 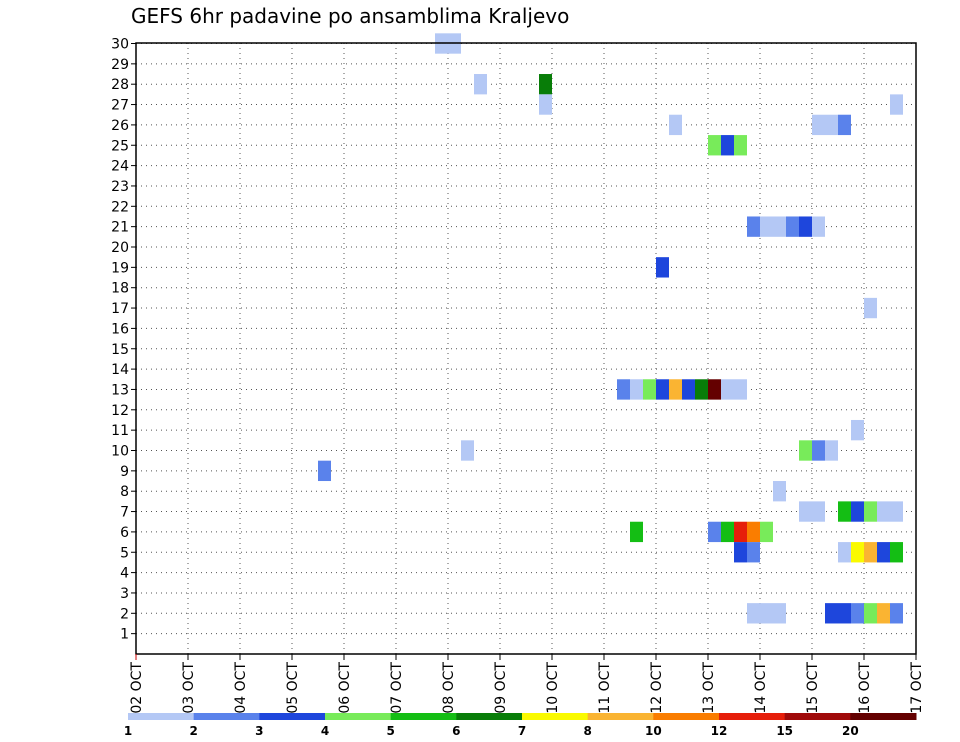 I want to click on y-tick-label: 1, so click(x=124, y=635).